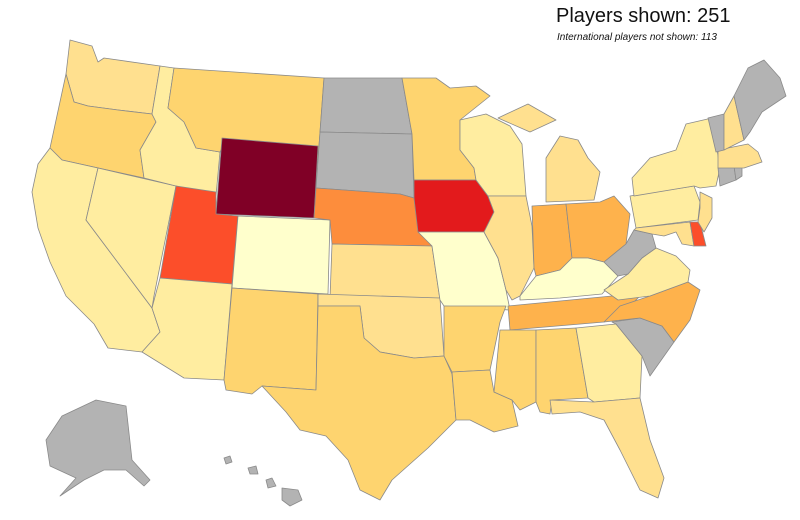 The height and width of the screenshot is (520, 800). Describe the element at coordinates (740, 156) in the screenshot. I see `state-massachusetts` at that location.